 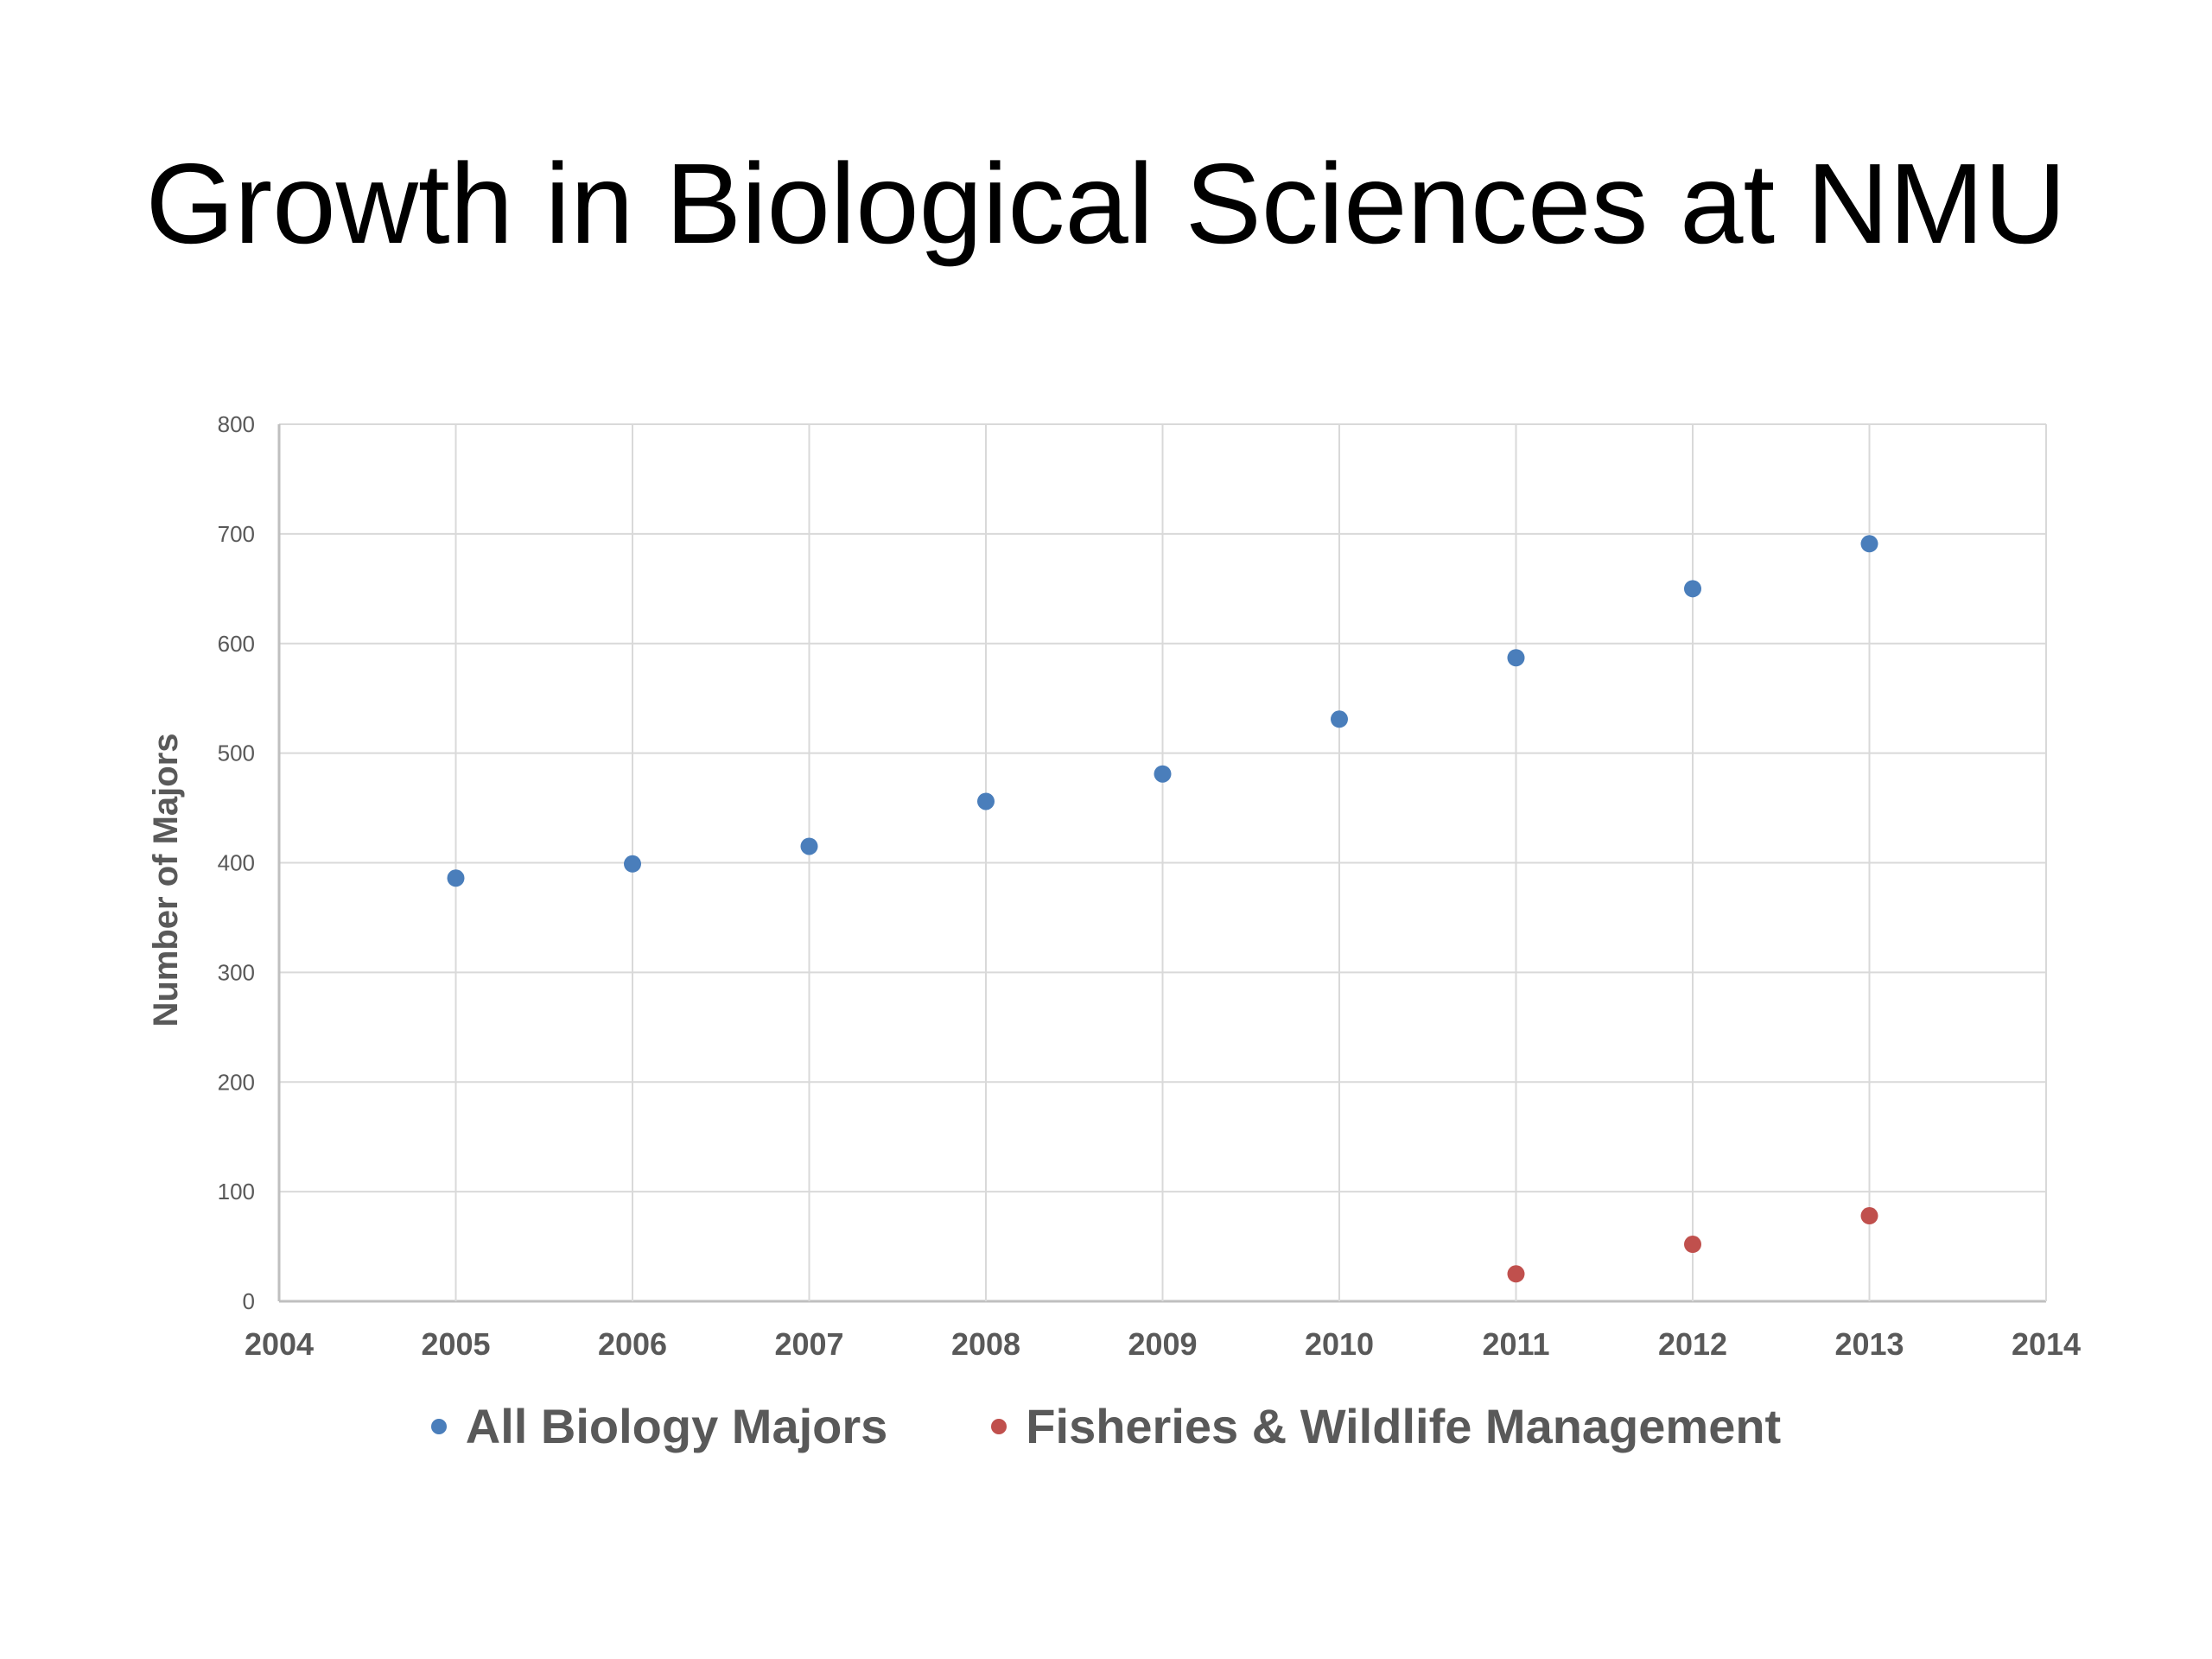 What do you see at coordinates (249, 1301) in the screenshot?
I see `y-tick-label: 0` at bounding box center [249, 1301].